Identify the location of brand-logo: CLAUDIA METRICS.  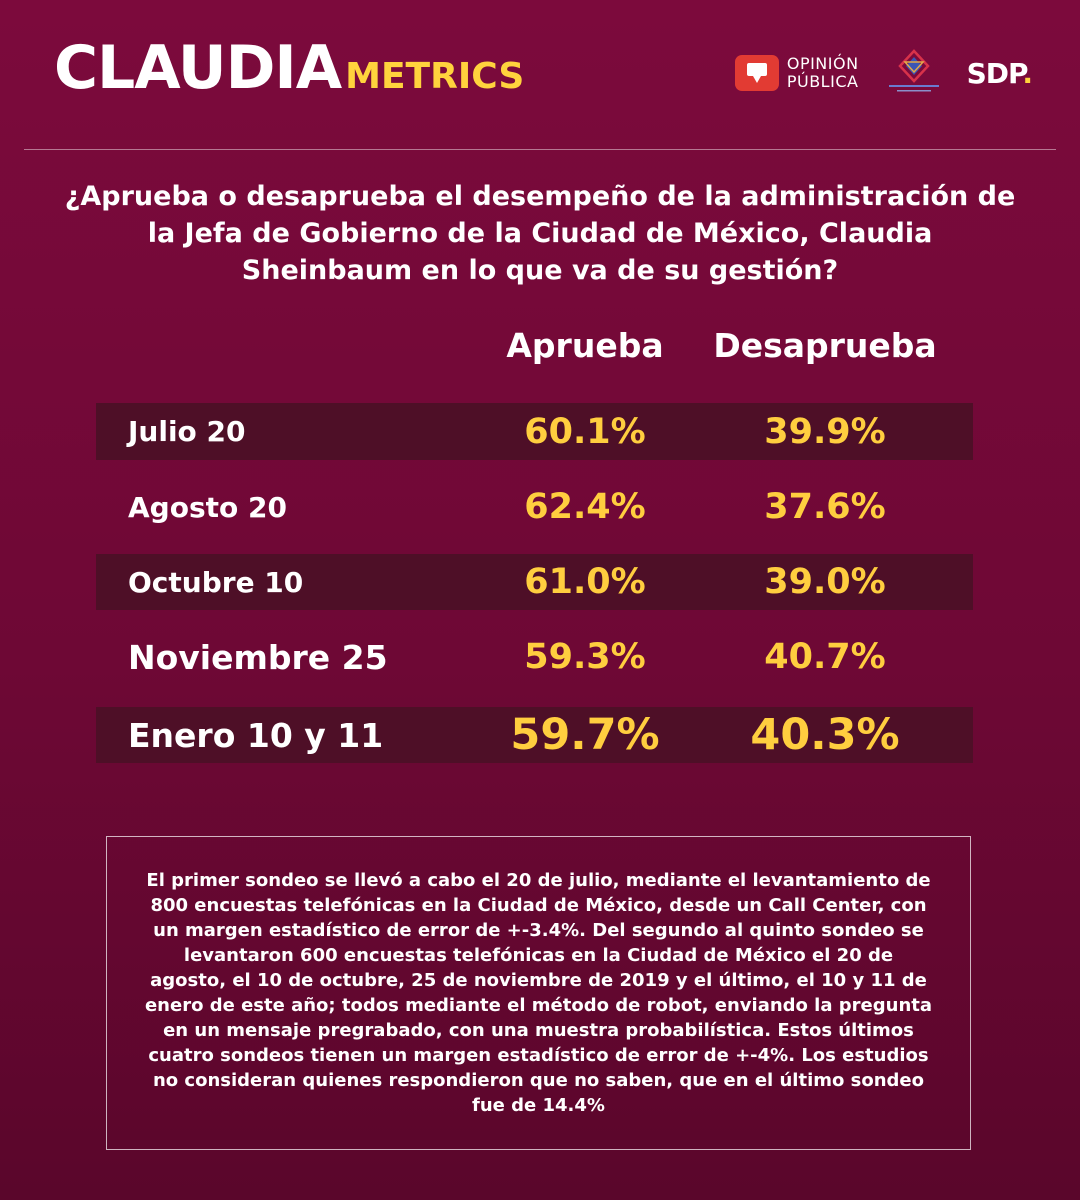
(289, 68).